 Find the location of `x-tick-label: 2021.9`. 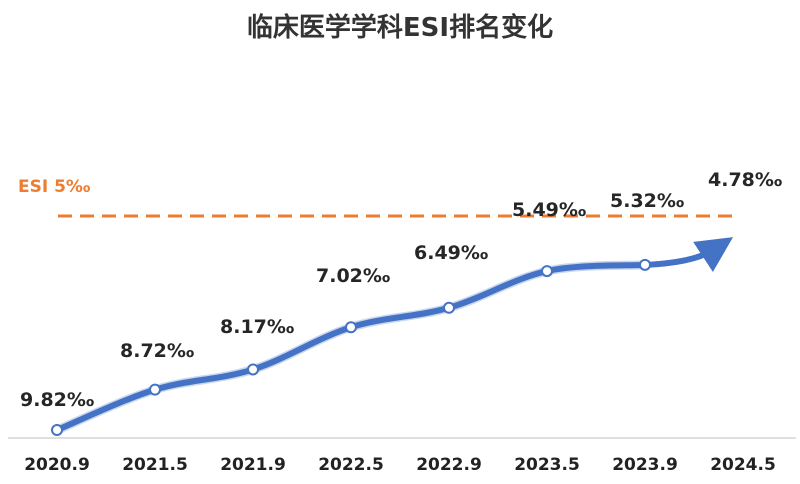

x-tick-label: 2021.9 is located at coordinates (253, 465).